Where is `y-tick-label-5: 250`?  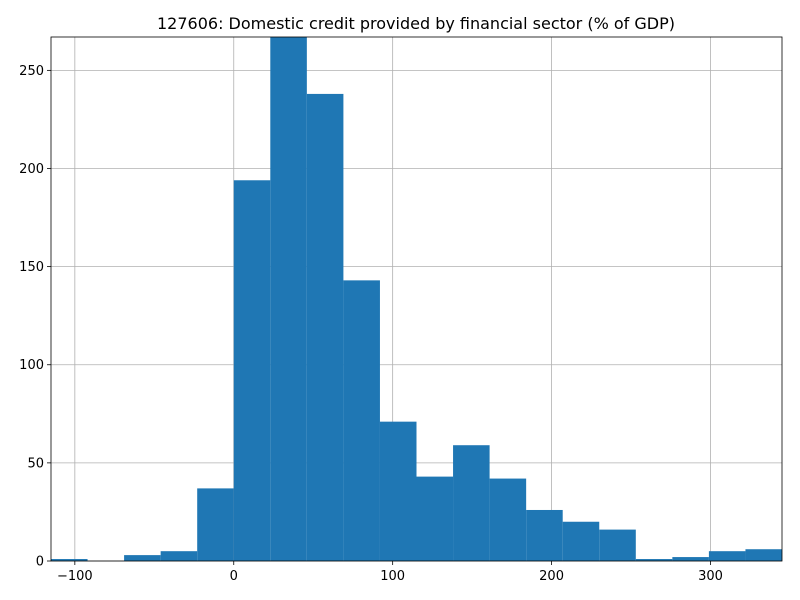 y-tick-label-5: 250 is located at coordinates (31, 71).